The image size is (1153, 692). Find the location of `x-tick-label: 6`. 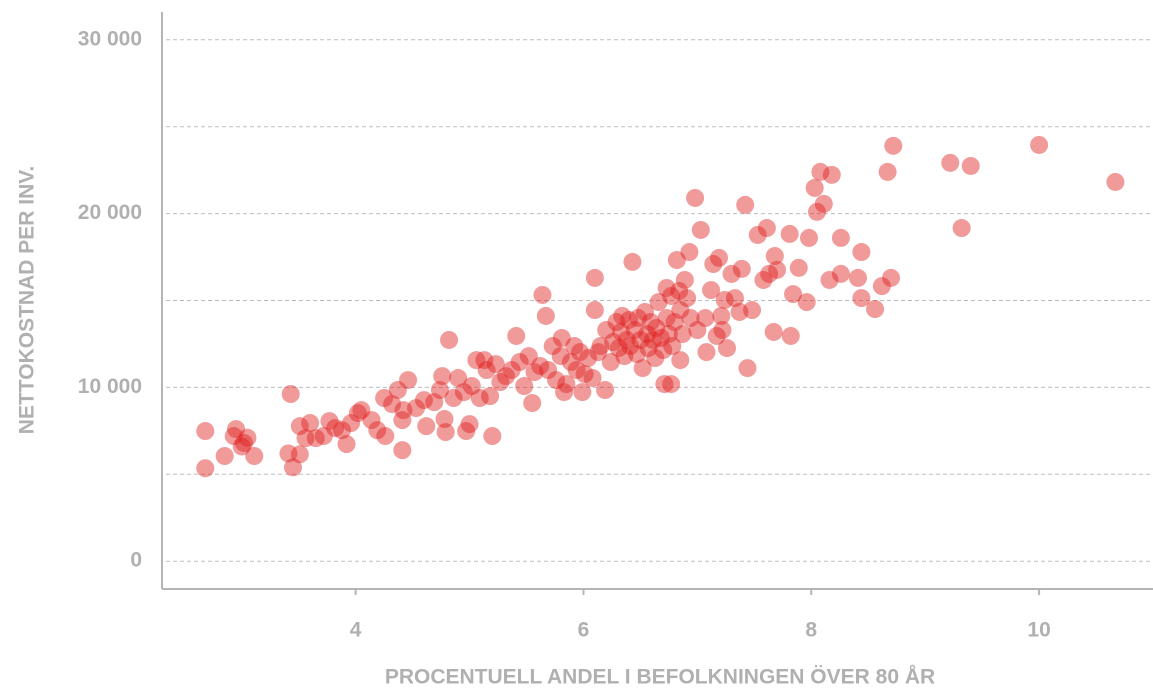

x-tick-label: 6 is located at coordinates (584, 630).